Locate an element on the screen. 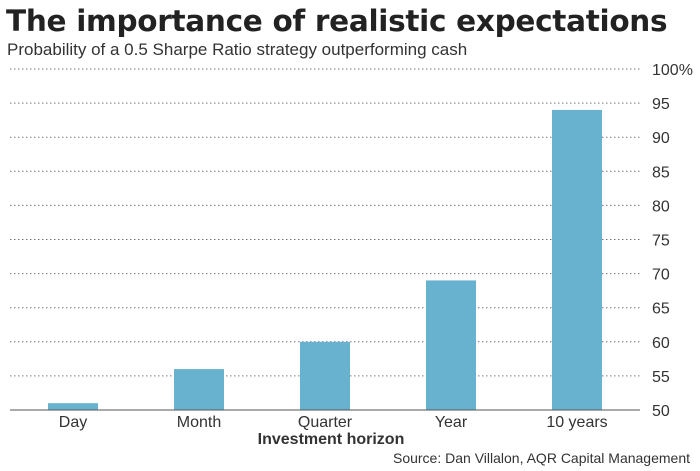 This screenshot has height=471, width=700. x-tick-label: Quarter is located at coordinates (325, 422).